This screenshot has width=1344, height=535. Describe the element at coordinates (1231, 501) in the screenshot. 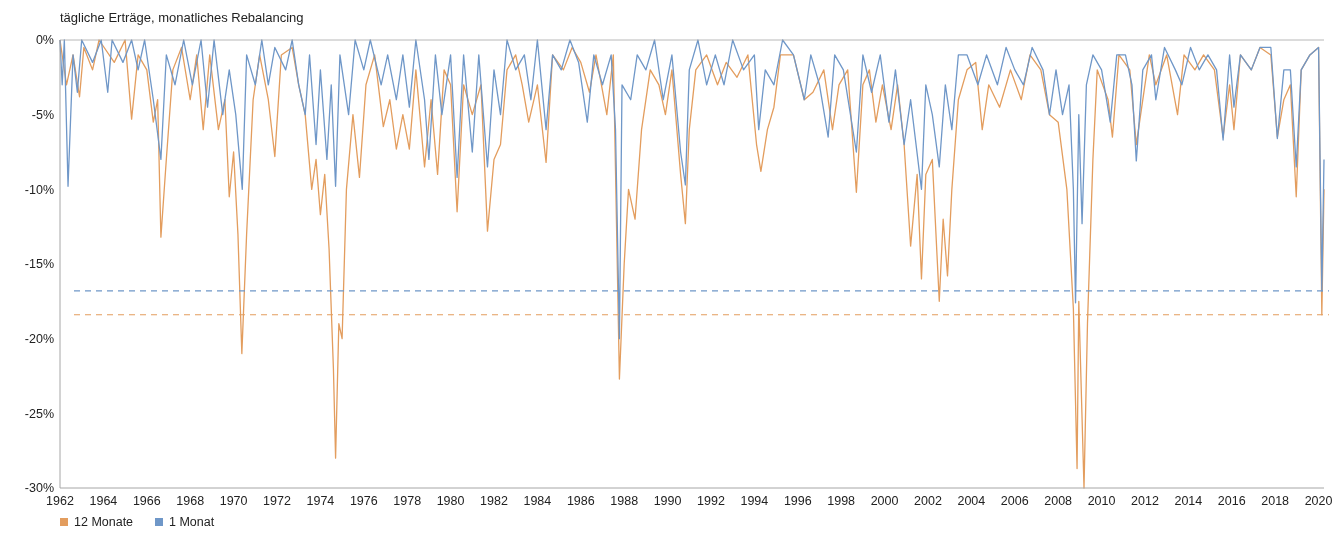

I see `x-tick-label: 2016` at that location.